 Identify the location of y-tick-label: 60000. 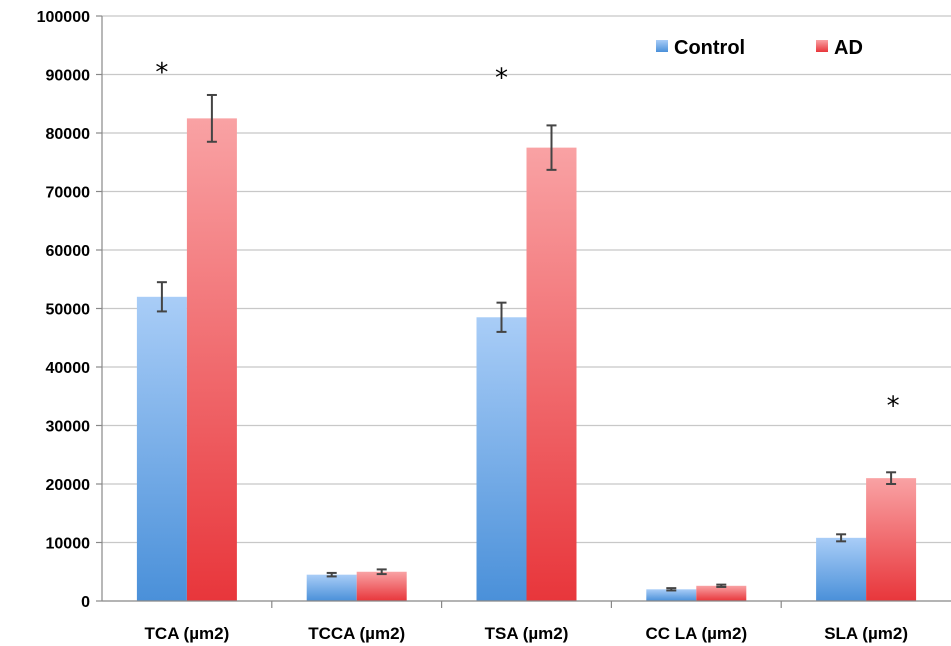
(68, 251).